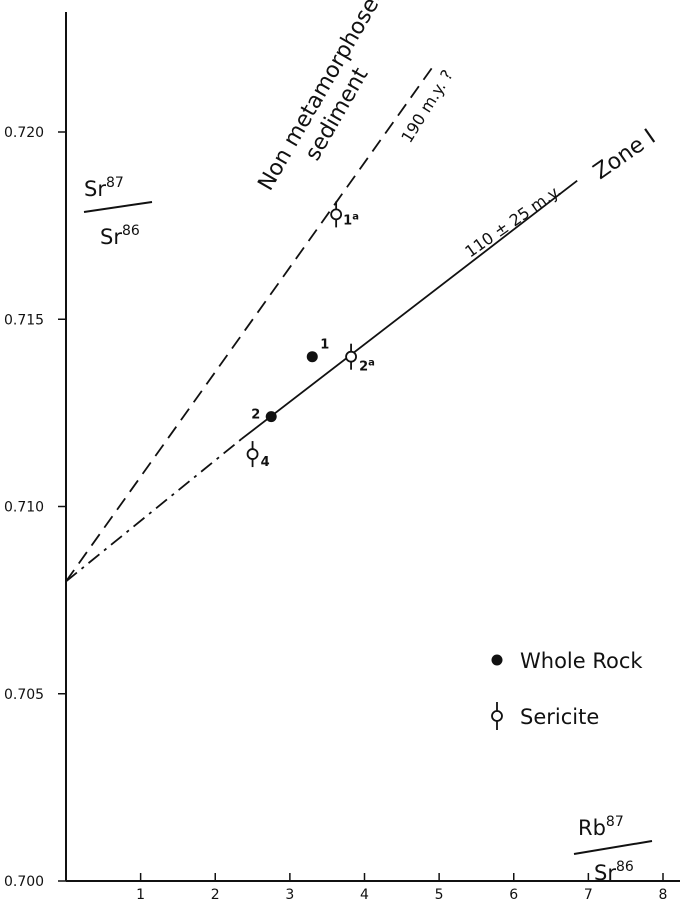 The width and height of the screenshot is (685, 903). I want to click on x-tick-label-7: 7, so click(588, 895).